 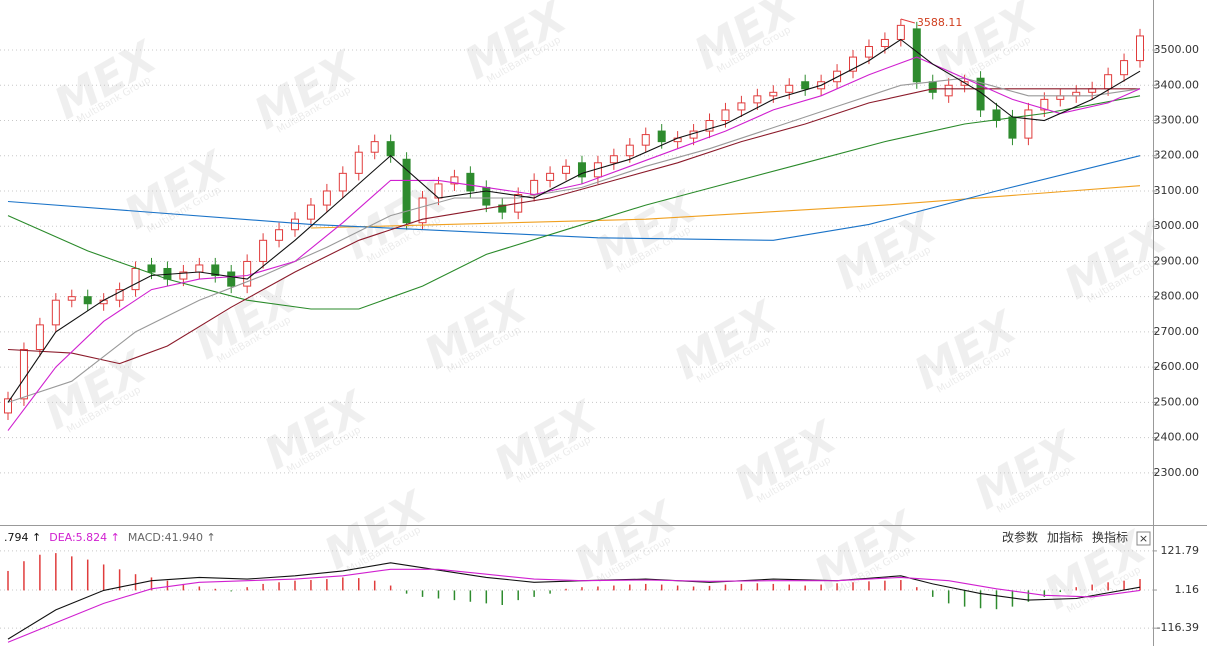 I want to click on indicator-button: 加指标, so click(x=1065, y=537).